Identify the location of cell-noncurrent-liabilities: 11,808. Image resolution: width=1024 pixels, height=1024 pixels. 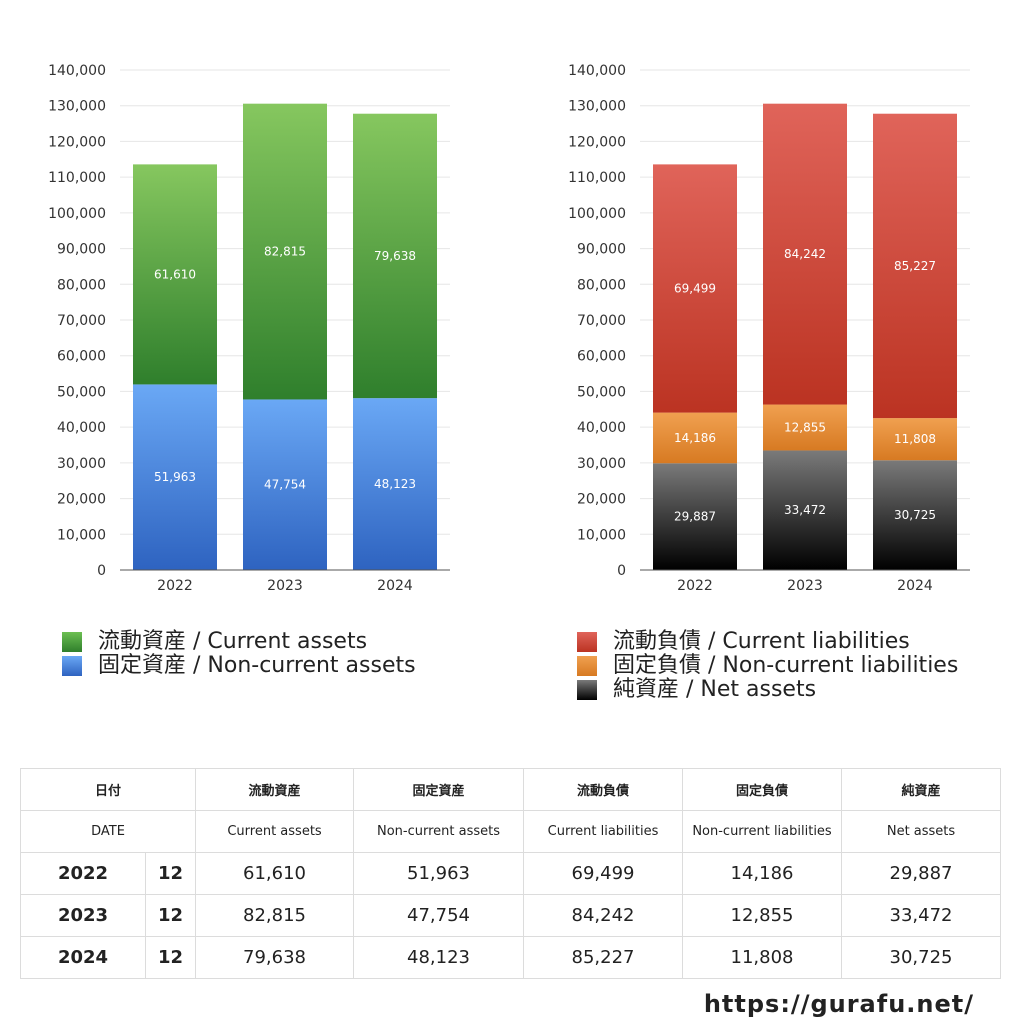
(762, 957).